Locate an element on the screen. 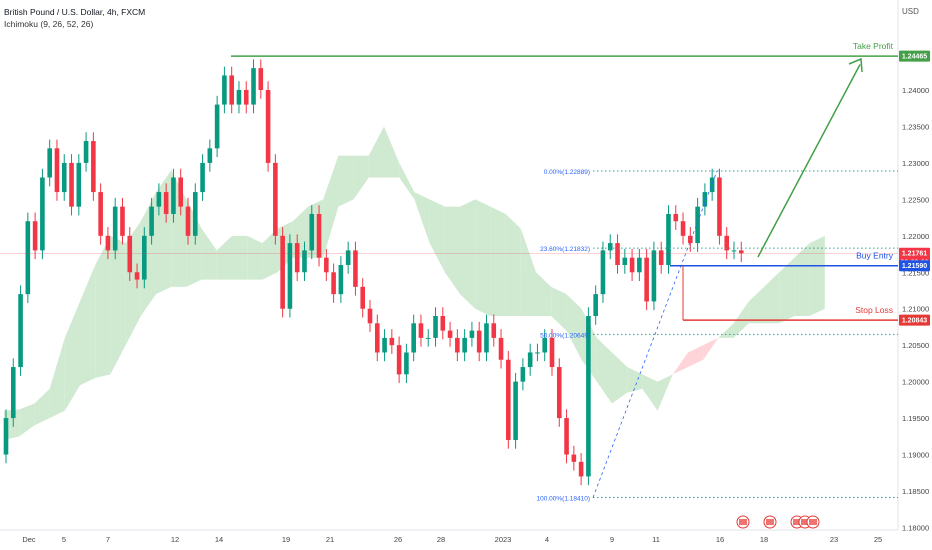 The height and width of the screenshot is (550, 932). x-tick-label: 9 is located at coordinates (612, 539).